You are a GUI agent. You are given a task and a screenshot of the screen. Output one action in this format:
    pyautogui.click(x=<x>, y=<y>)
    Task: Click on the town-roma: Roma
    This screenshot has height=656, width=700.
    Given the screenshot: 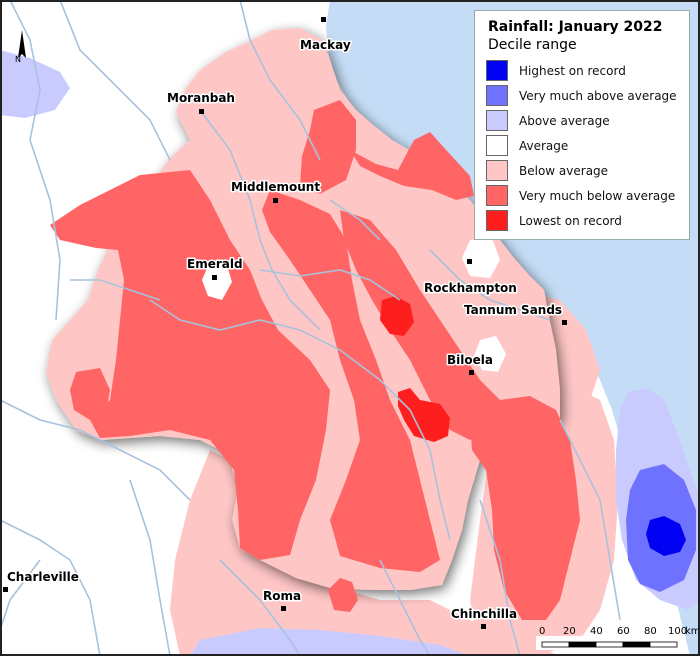 What is the action you would take?
    pyautogui.click(x=282, y=599)
    